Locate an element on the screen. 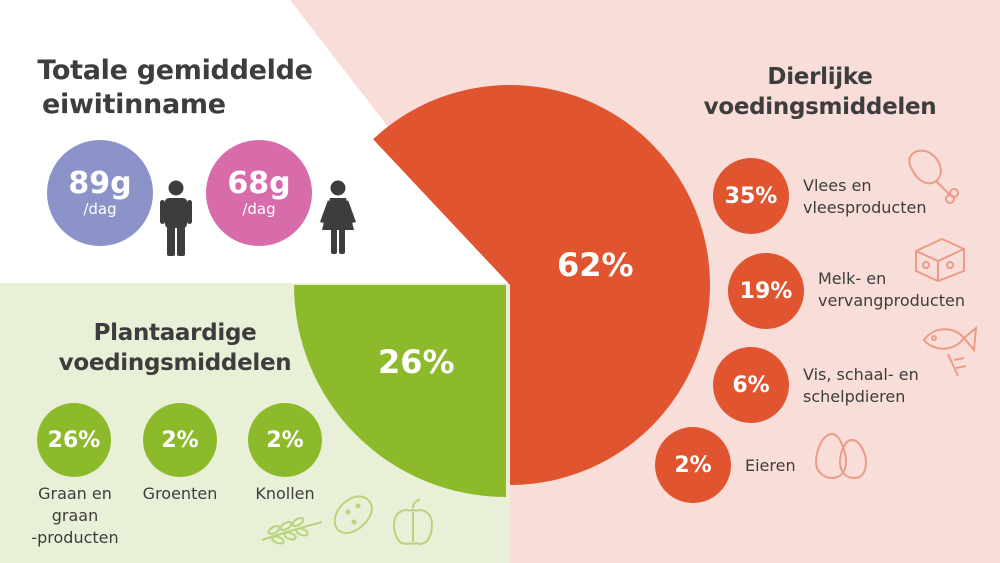 Image resolution: width=1000 pixels, height=563 pixels. animal-item-1-label-line2: vervangproducten is located at coordinates (891, 300).